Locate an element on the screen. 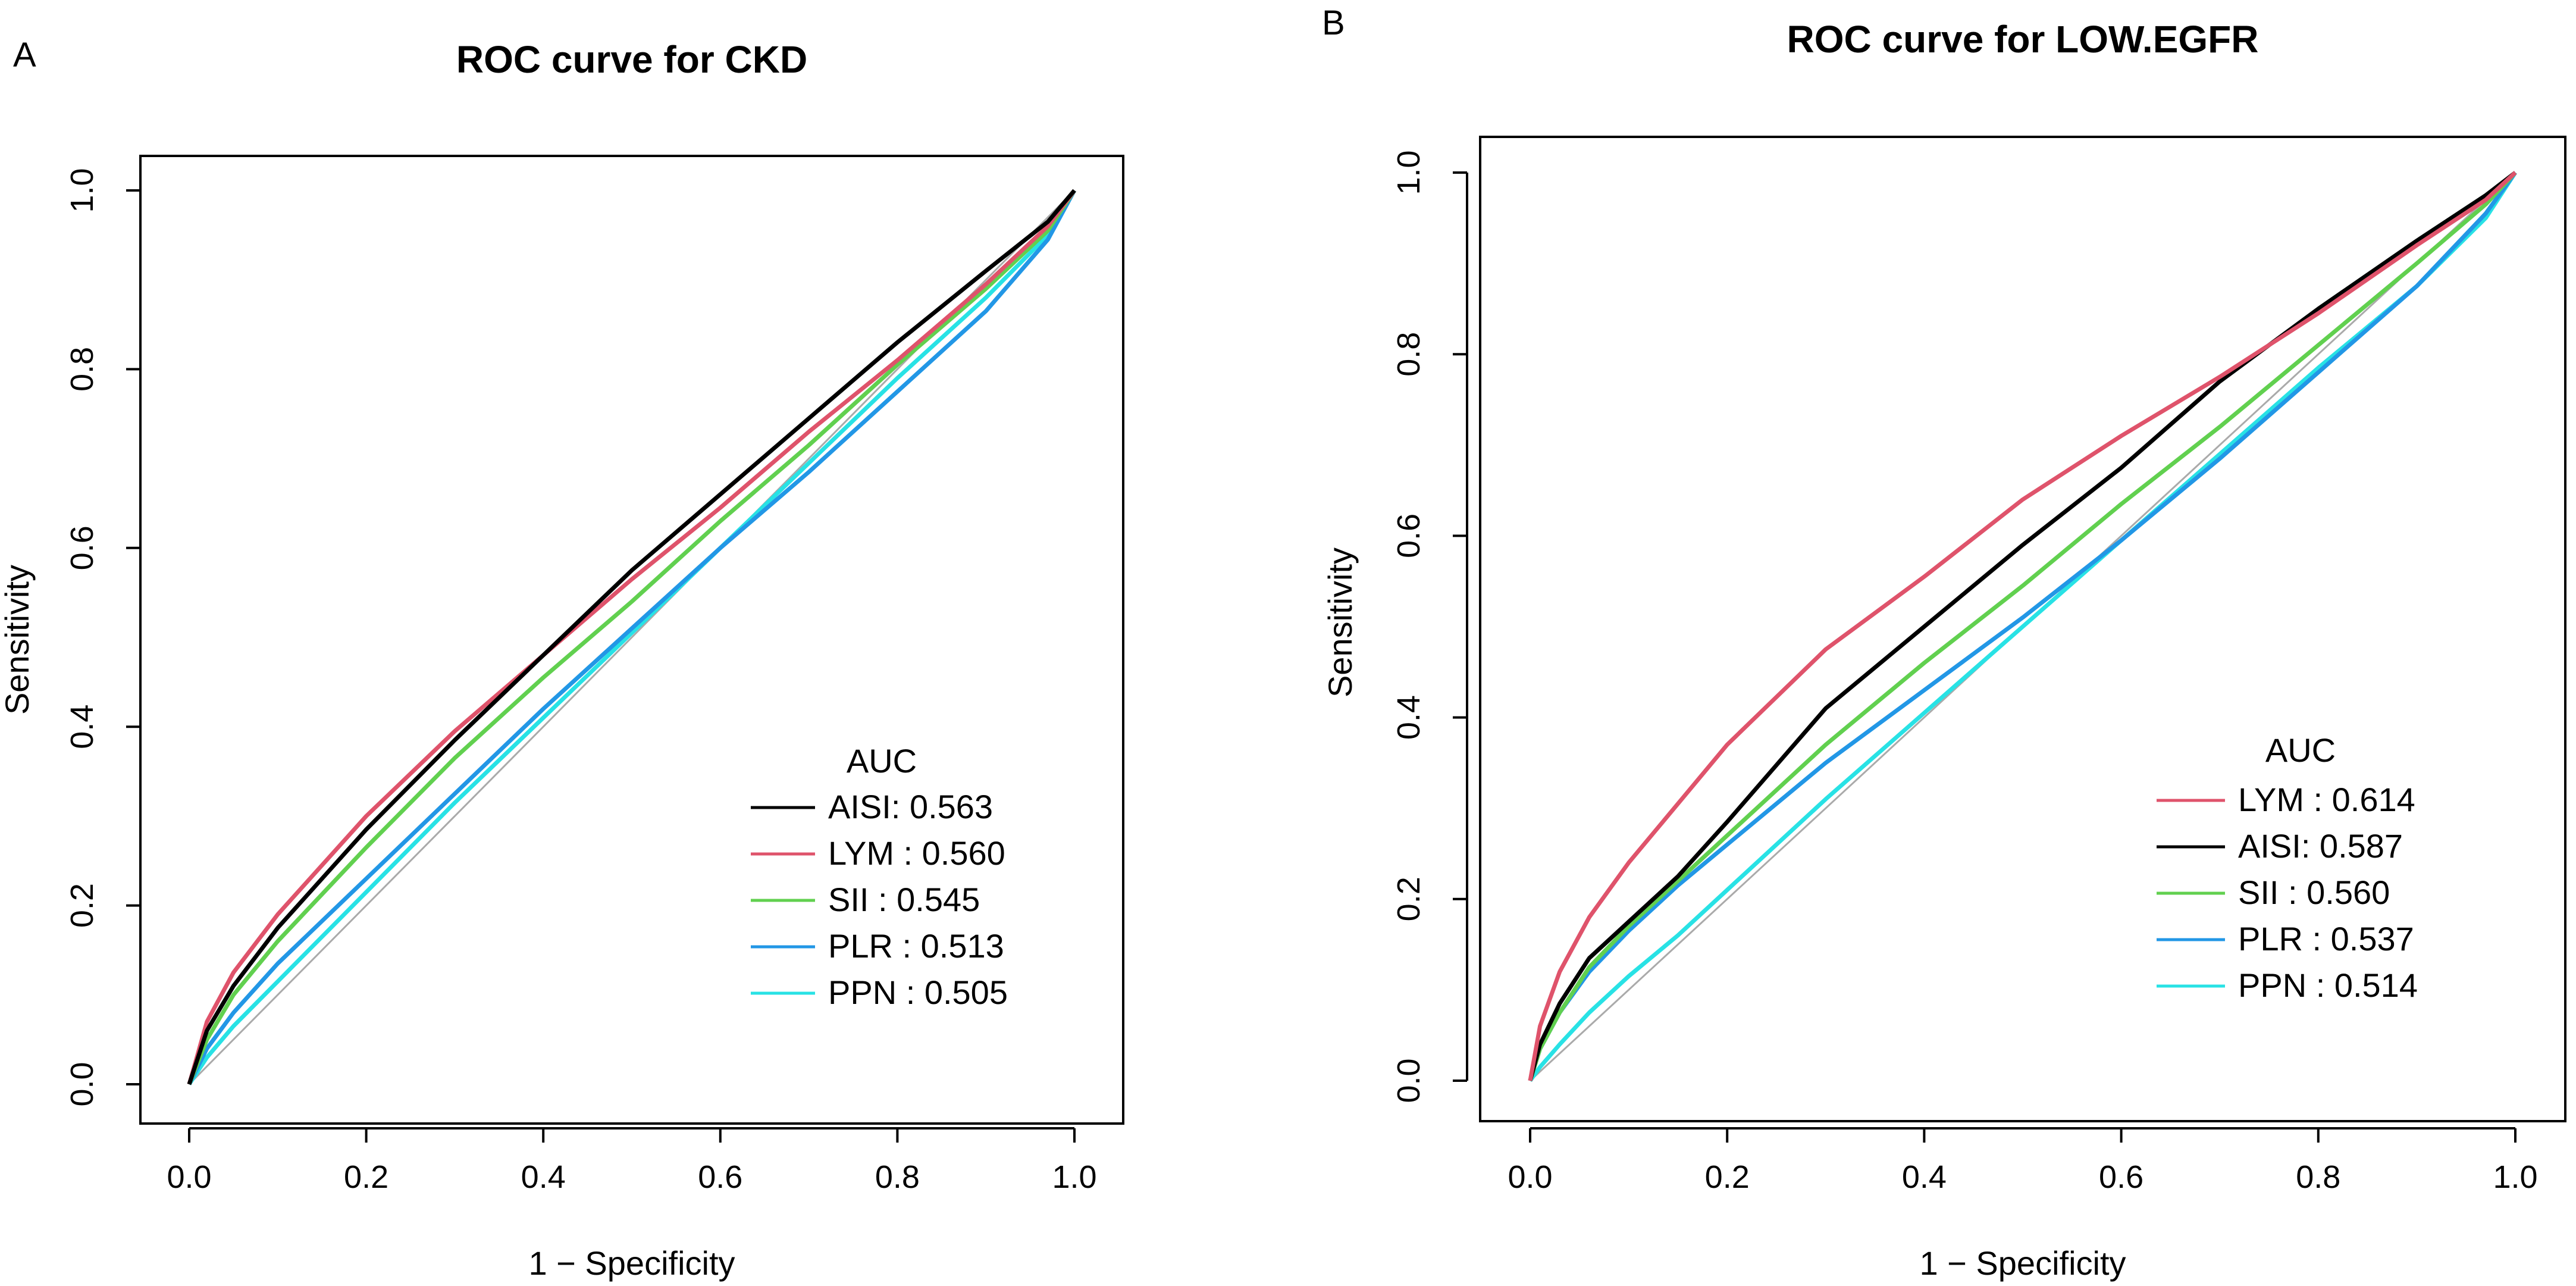  legend-label-aisi: AISI: 0.587 is located at coordinates (2321, 846).